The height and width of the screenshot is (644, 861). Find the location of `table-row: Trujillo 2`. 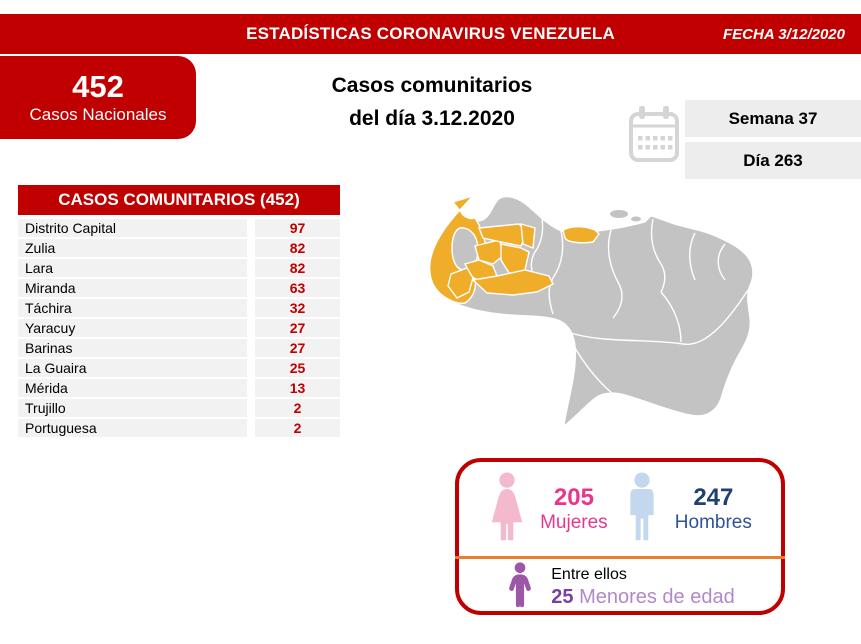

table-row: Trujillo 2 is located at coordinates (179, 408).